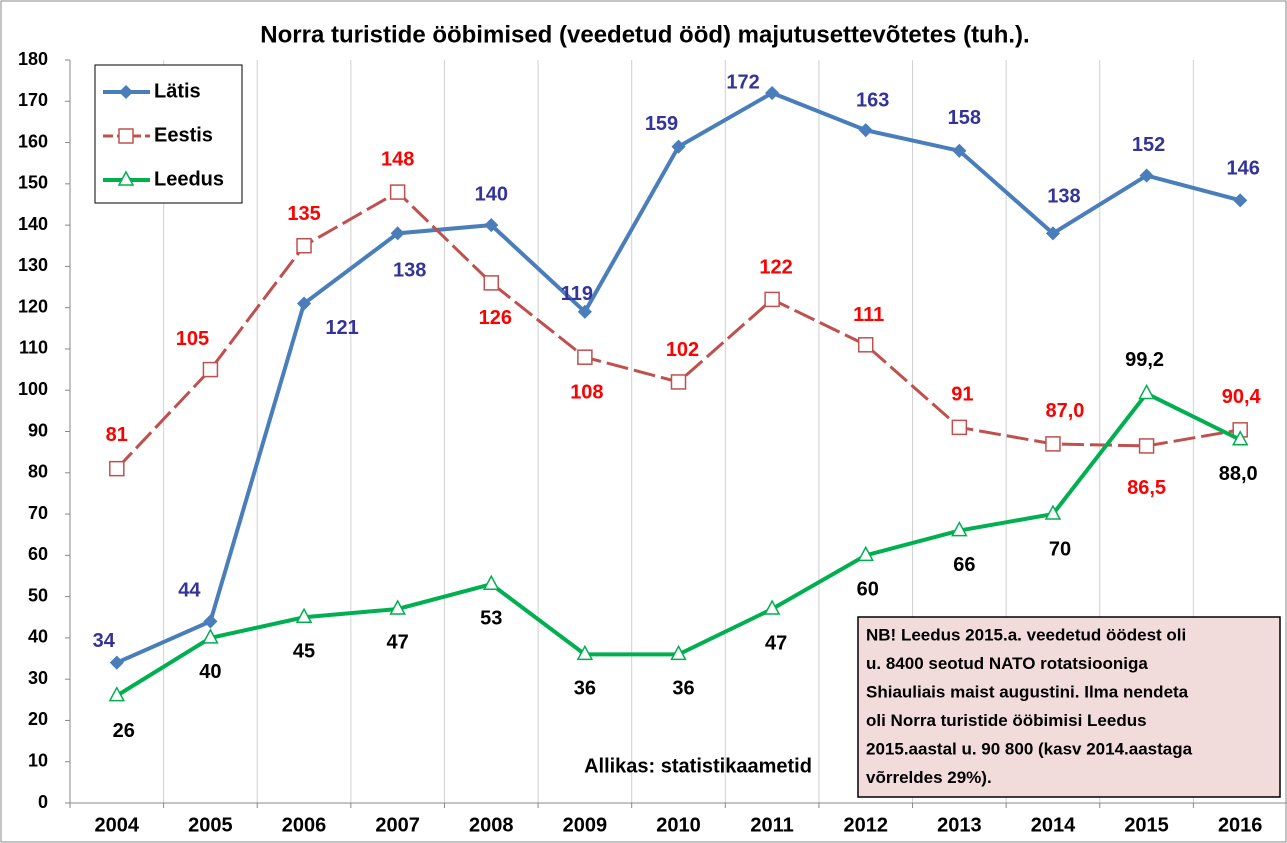 Image resolution: width=1287 pixels, height=843 pixels. Describe the element at coordinates (698, 766) in the screenshot. I see `source: Allikas: statistikaametid` at that location.